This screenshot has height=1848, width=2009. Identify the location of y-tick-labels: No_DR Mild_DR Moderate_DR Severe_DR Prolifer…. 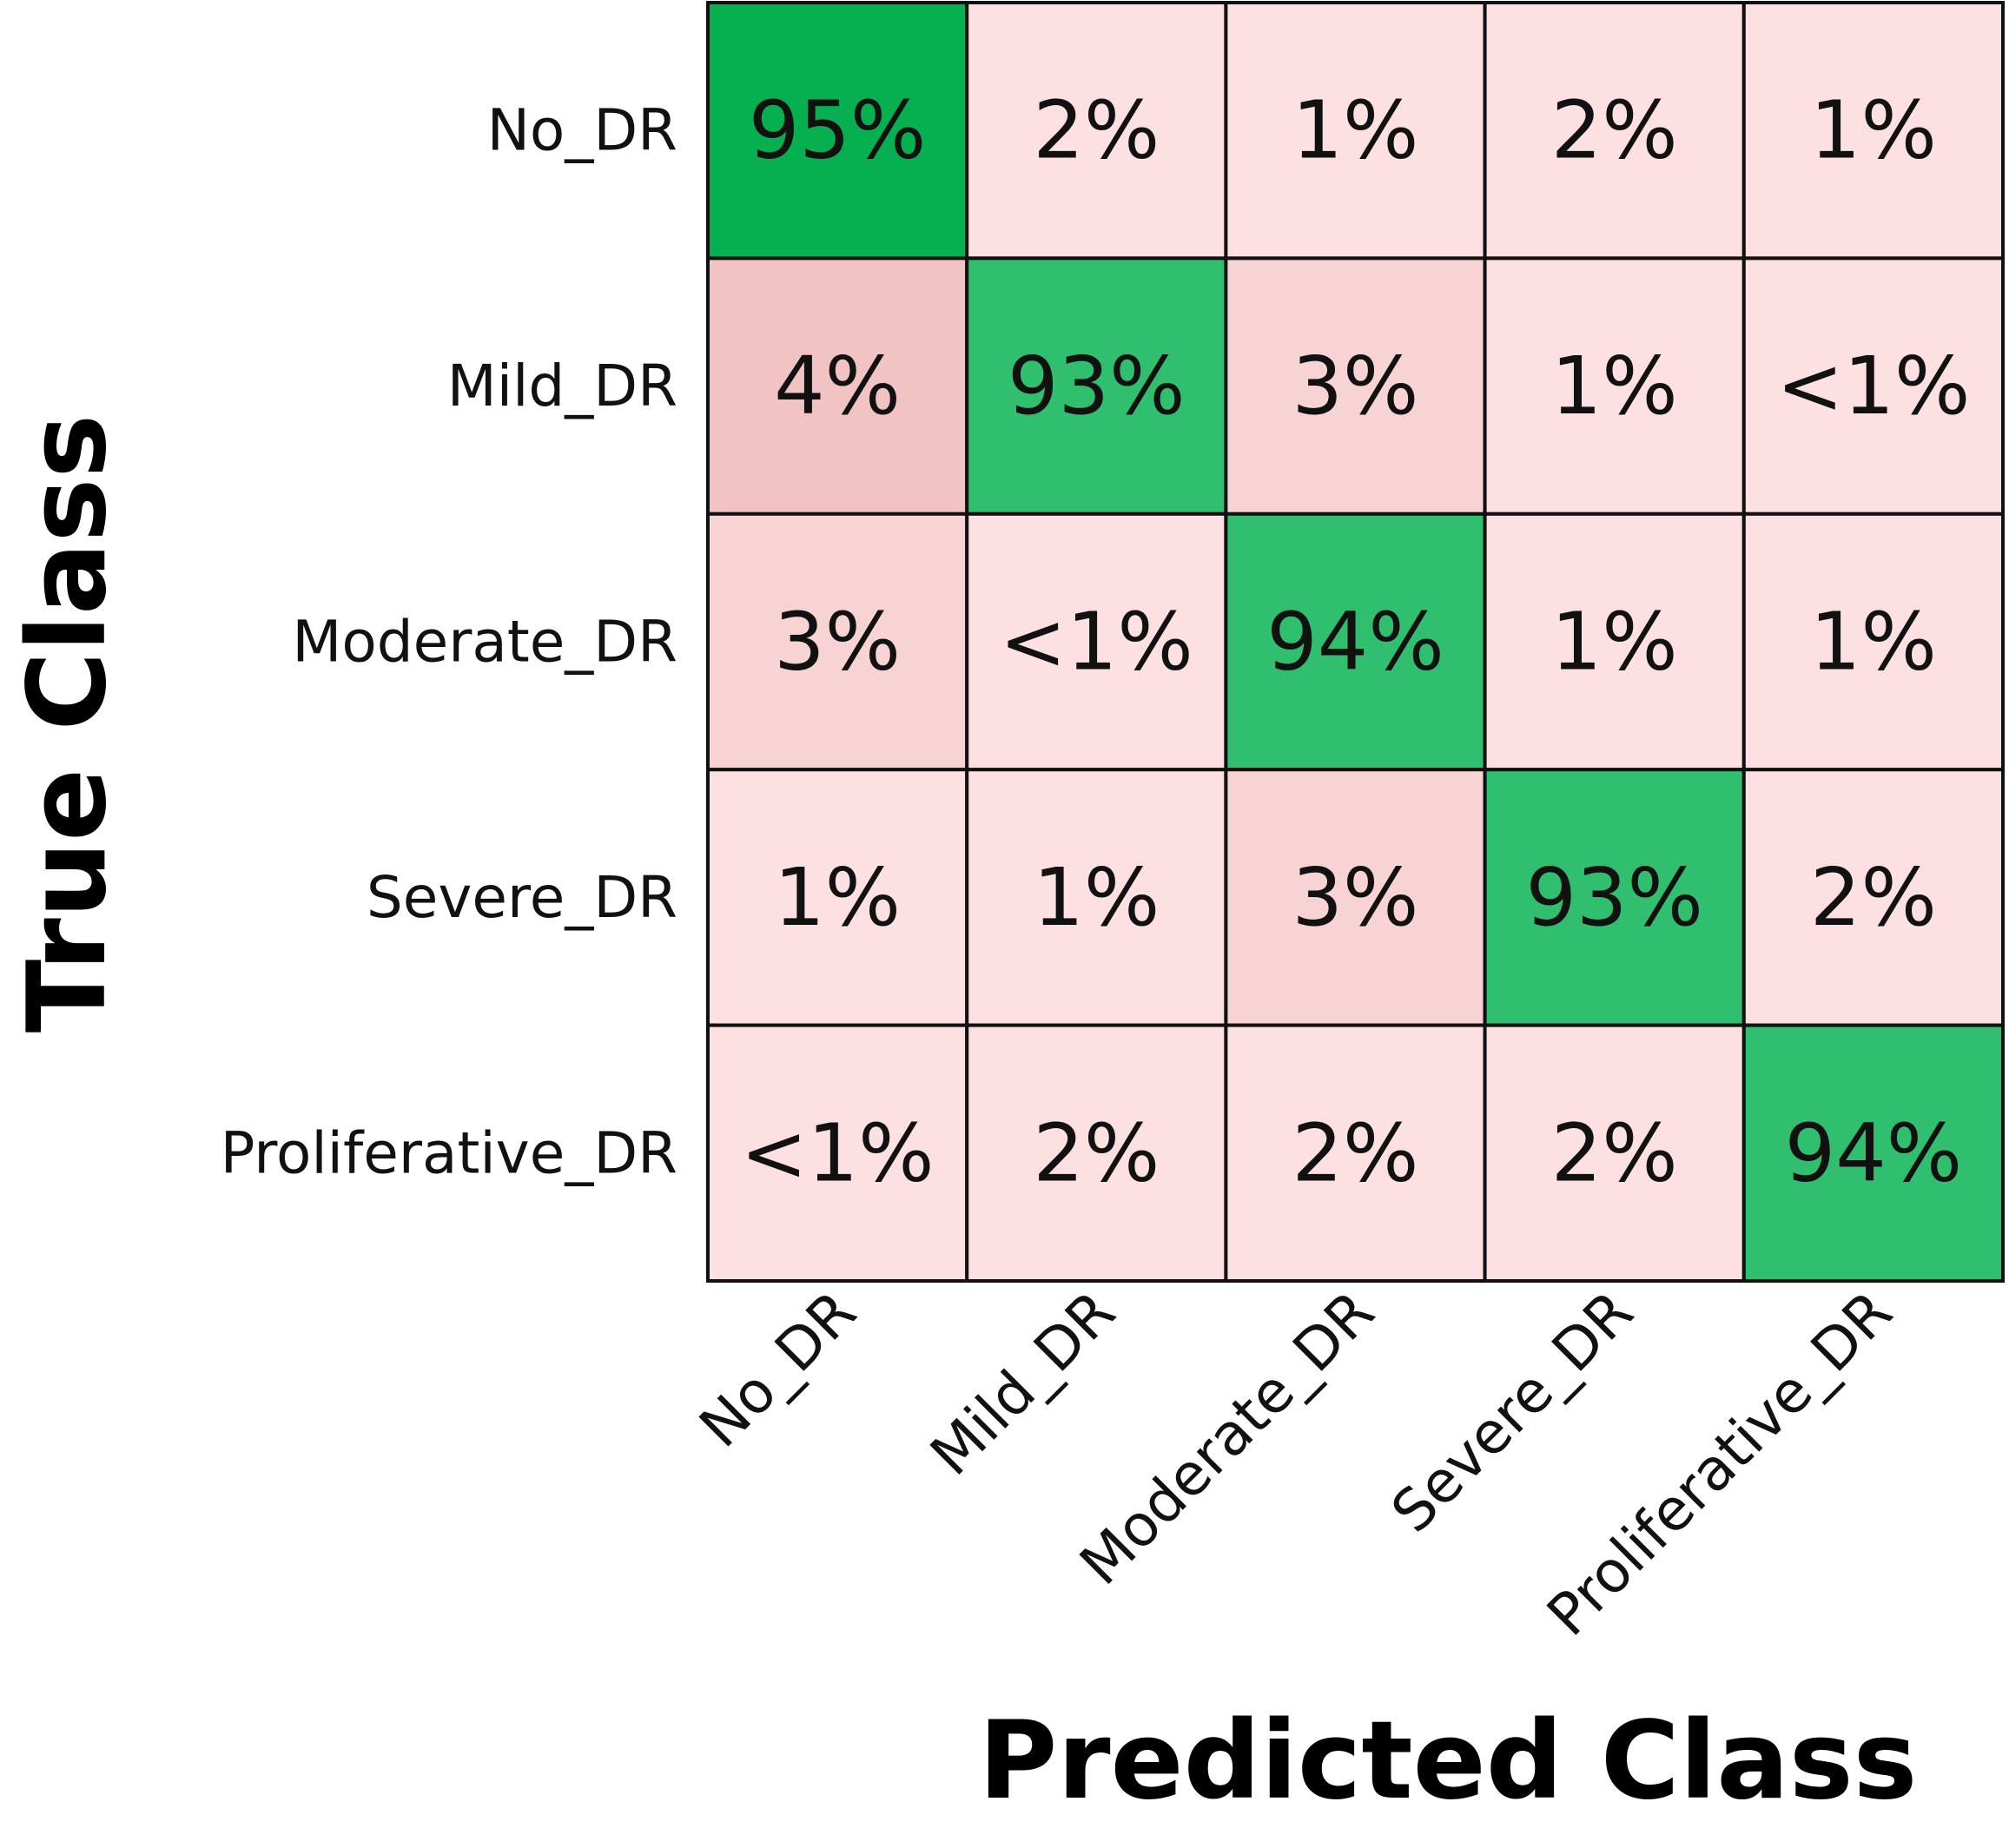
(449, 642).